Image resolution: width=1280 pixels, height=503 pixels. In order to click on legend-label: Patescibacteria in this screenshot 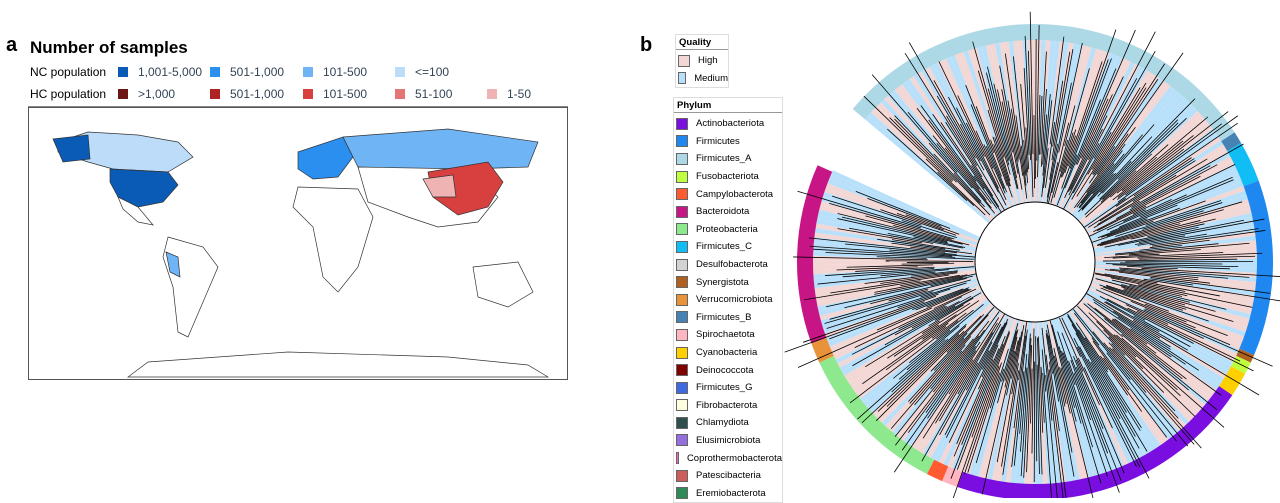, I will do `click(728, 475)`.